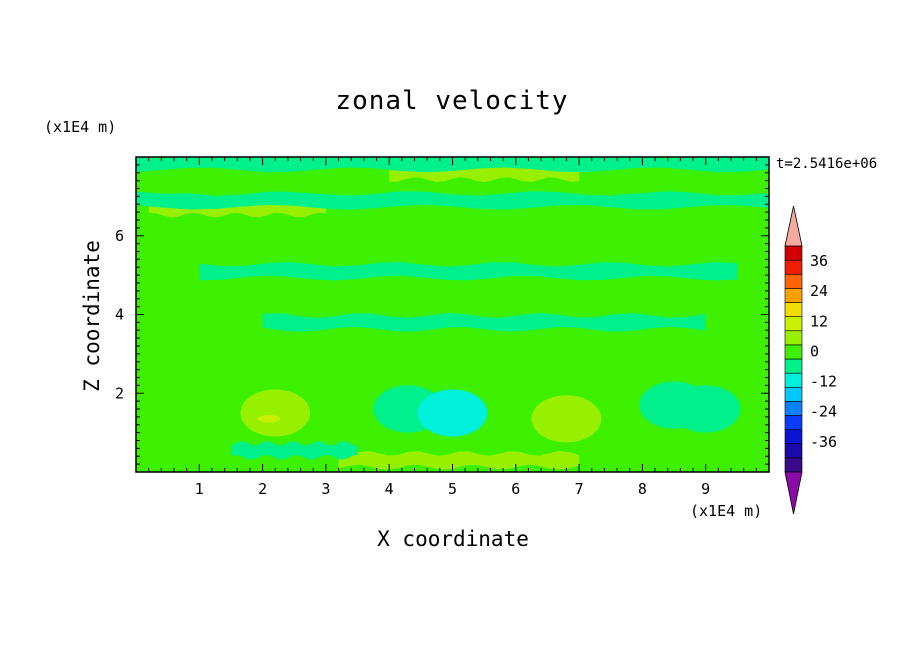 This screenshot has width=904, height=659. Describe the element at coordinates (823, 382) in the screenshot. I see `colorbar-tick-label: -12` at that location.